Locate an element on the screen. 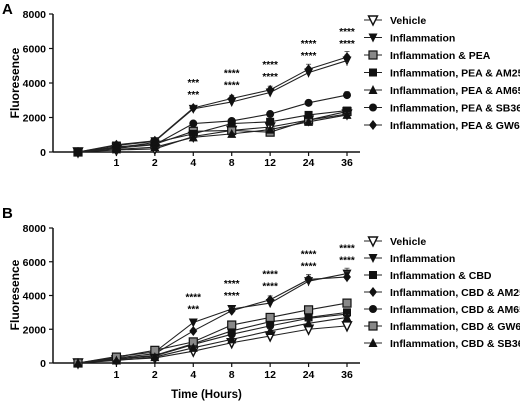 This screenshot has height=404, width=520. x-axis-label: Time (Hours) is located at coordinates (206, 395).